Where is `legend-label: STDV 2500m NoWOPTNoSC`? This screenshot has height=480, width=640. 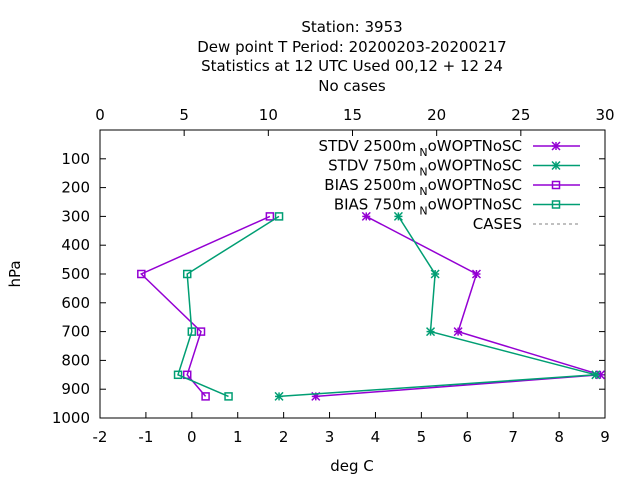 legend-label: STDV 2500m NoWOPTNoSC is located at coordinates (420, 148).